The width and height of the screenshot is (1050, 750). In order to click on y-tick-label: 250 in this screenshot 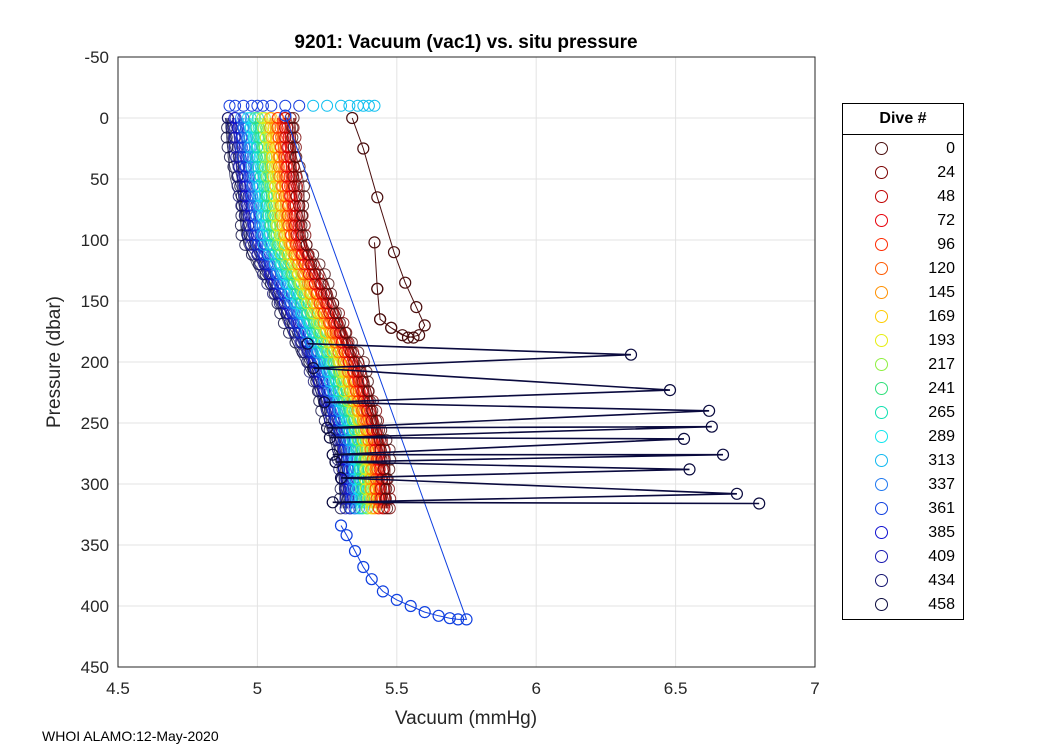, I will do `click(95, 423)`.